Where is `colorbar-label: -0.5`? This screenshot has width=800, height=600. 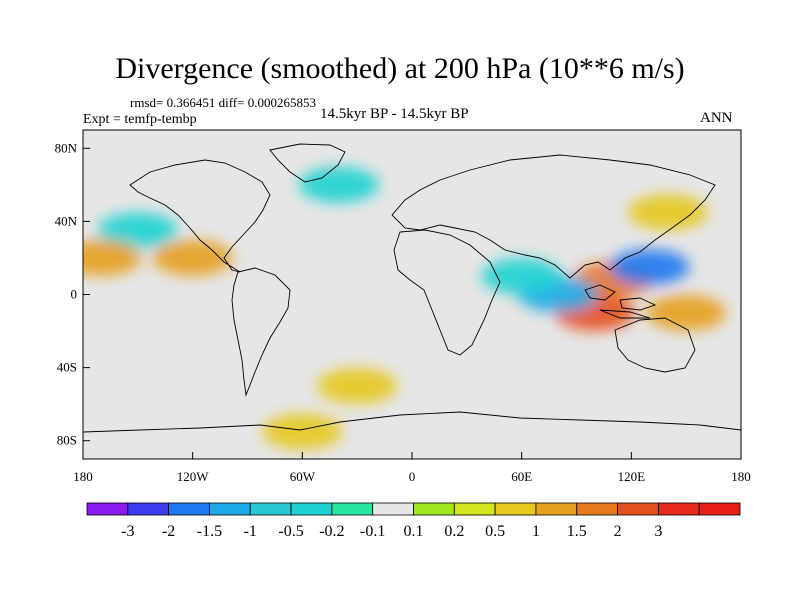 colorbar-label: -0.5 is located at coordinates (290, 531).